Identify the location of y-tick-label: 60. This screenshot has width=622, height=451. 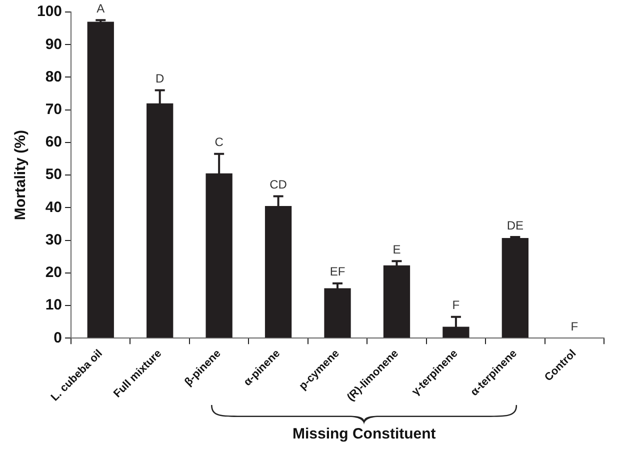
(53, 142).